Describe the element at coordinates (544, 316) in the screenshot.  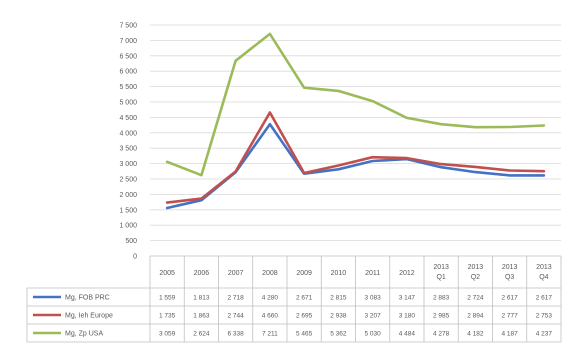
I see `data-label: 2 753` at that location.